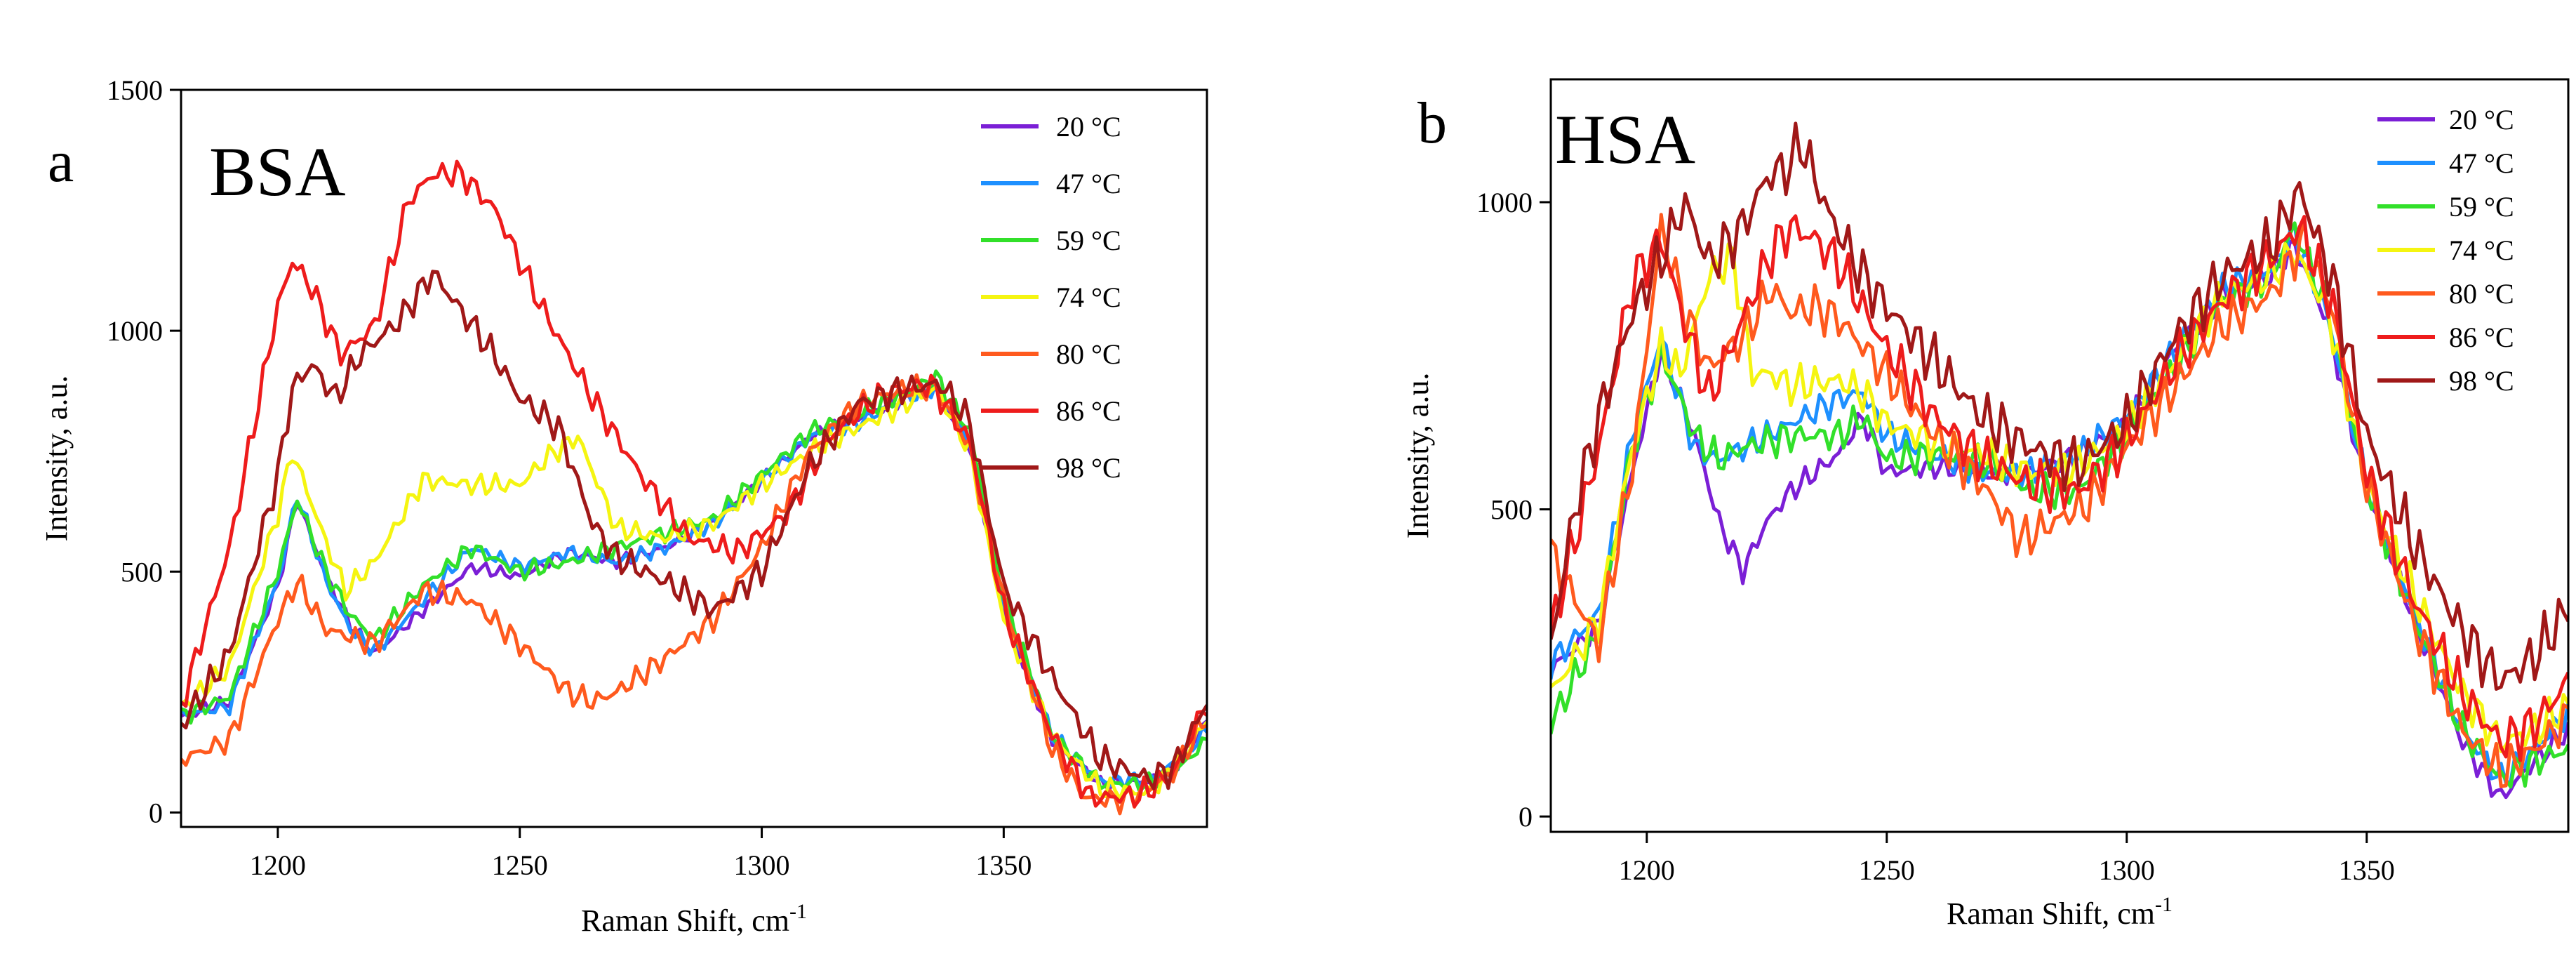  Describe the element at coordinates (61, 161) in the screenshot. I see `panel-letter: a` at that location.